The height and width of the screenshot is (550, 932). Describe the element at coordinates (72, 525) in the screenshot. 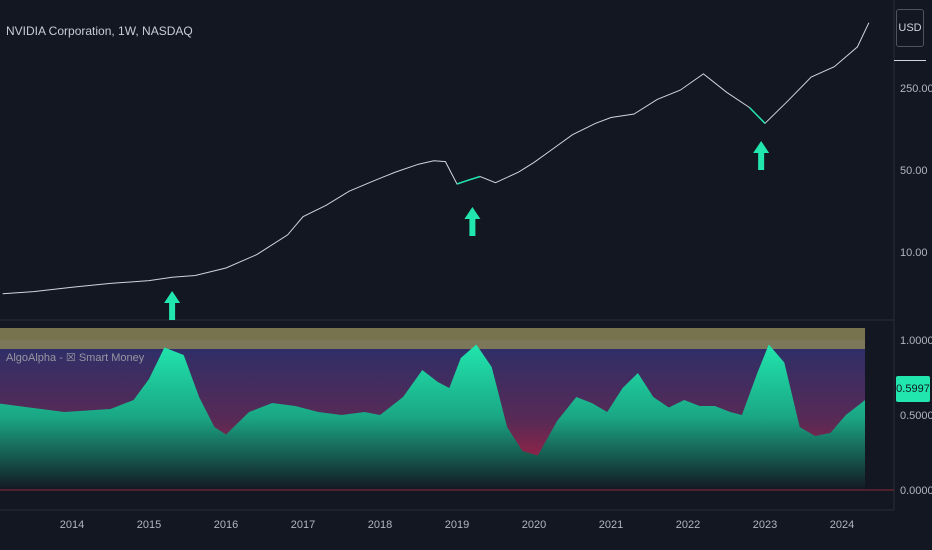

I see `time-axis-tick-label: 2014` at that location.